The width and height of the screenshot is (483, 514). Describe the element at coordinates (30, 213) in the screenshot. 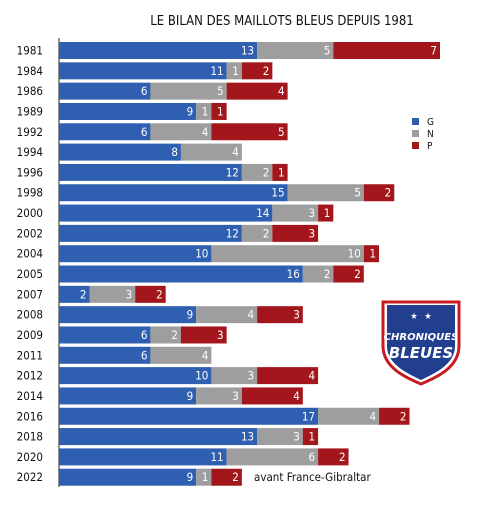

I see `category-label: 2000` at that location.